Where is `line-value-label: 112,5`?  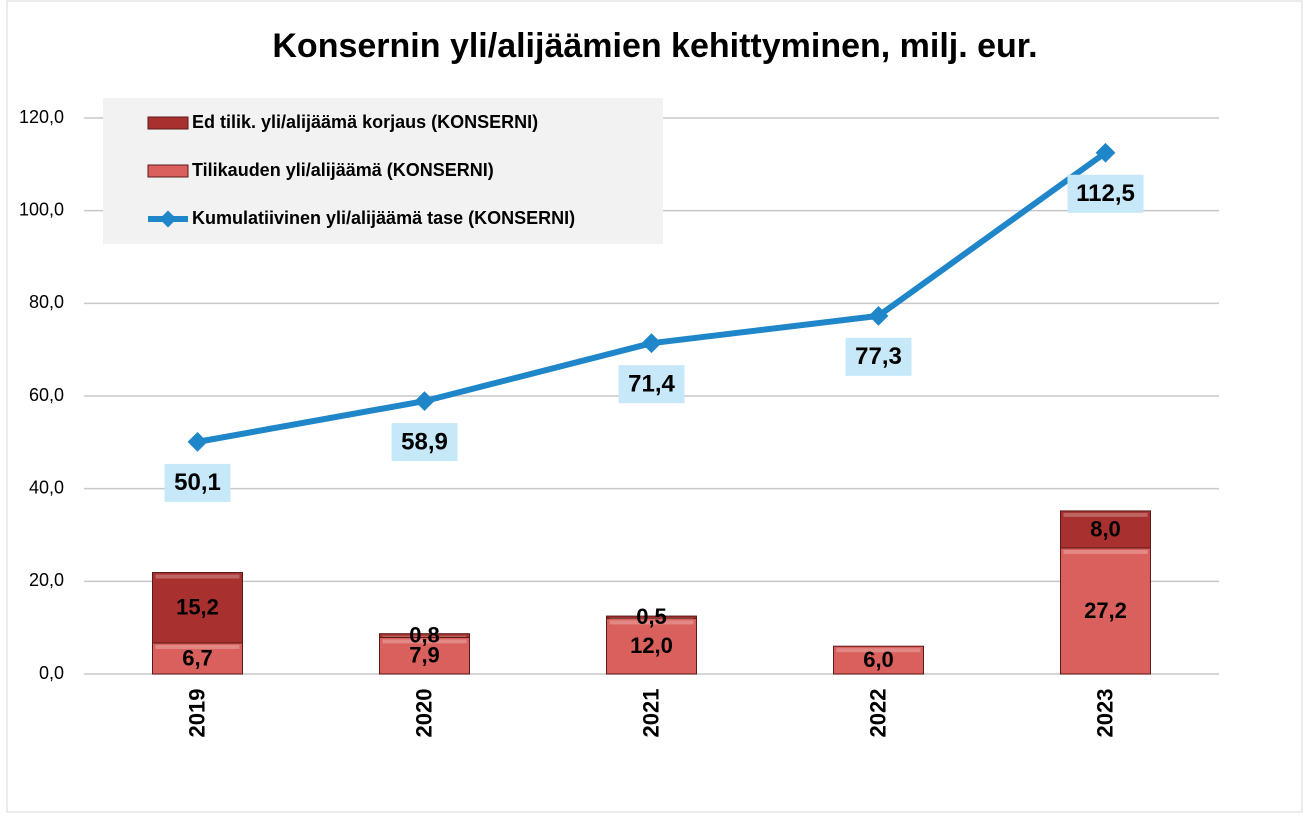 line-value-label: 112,5 is located at coordinates (1105, 193).